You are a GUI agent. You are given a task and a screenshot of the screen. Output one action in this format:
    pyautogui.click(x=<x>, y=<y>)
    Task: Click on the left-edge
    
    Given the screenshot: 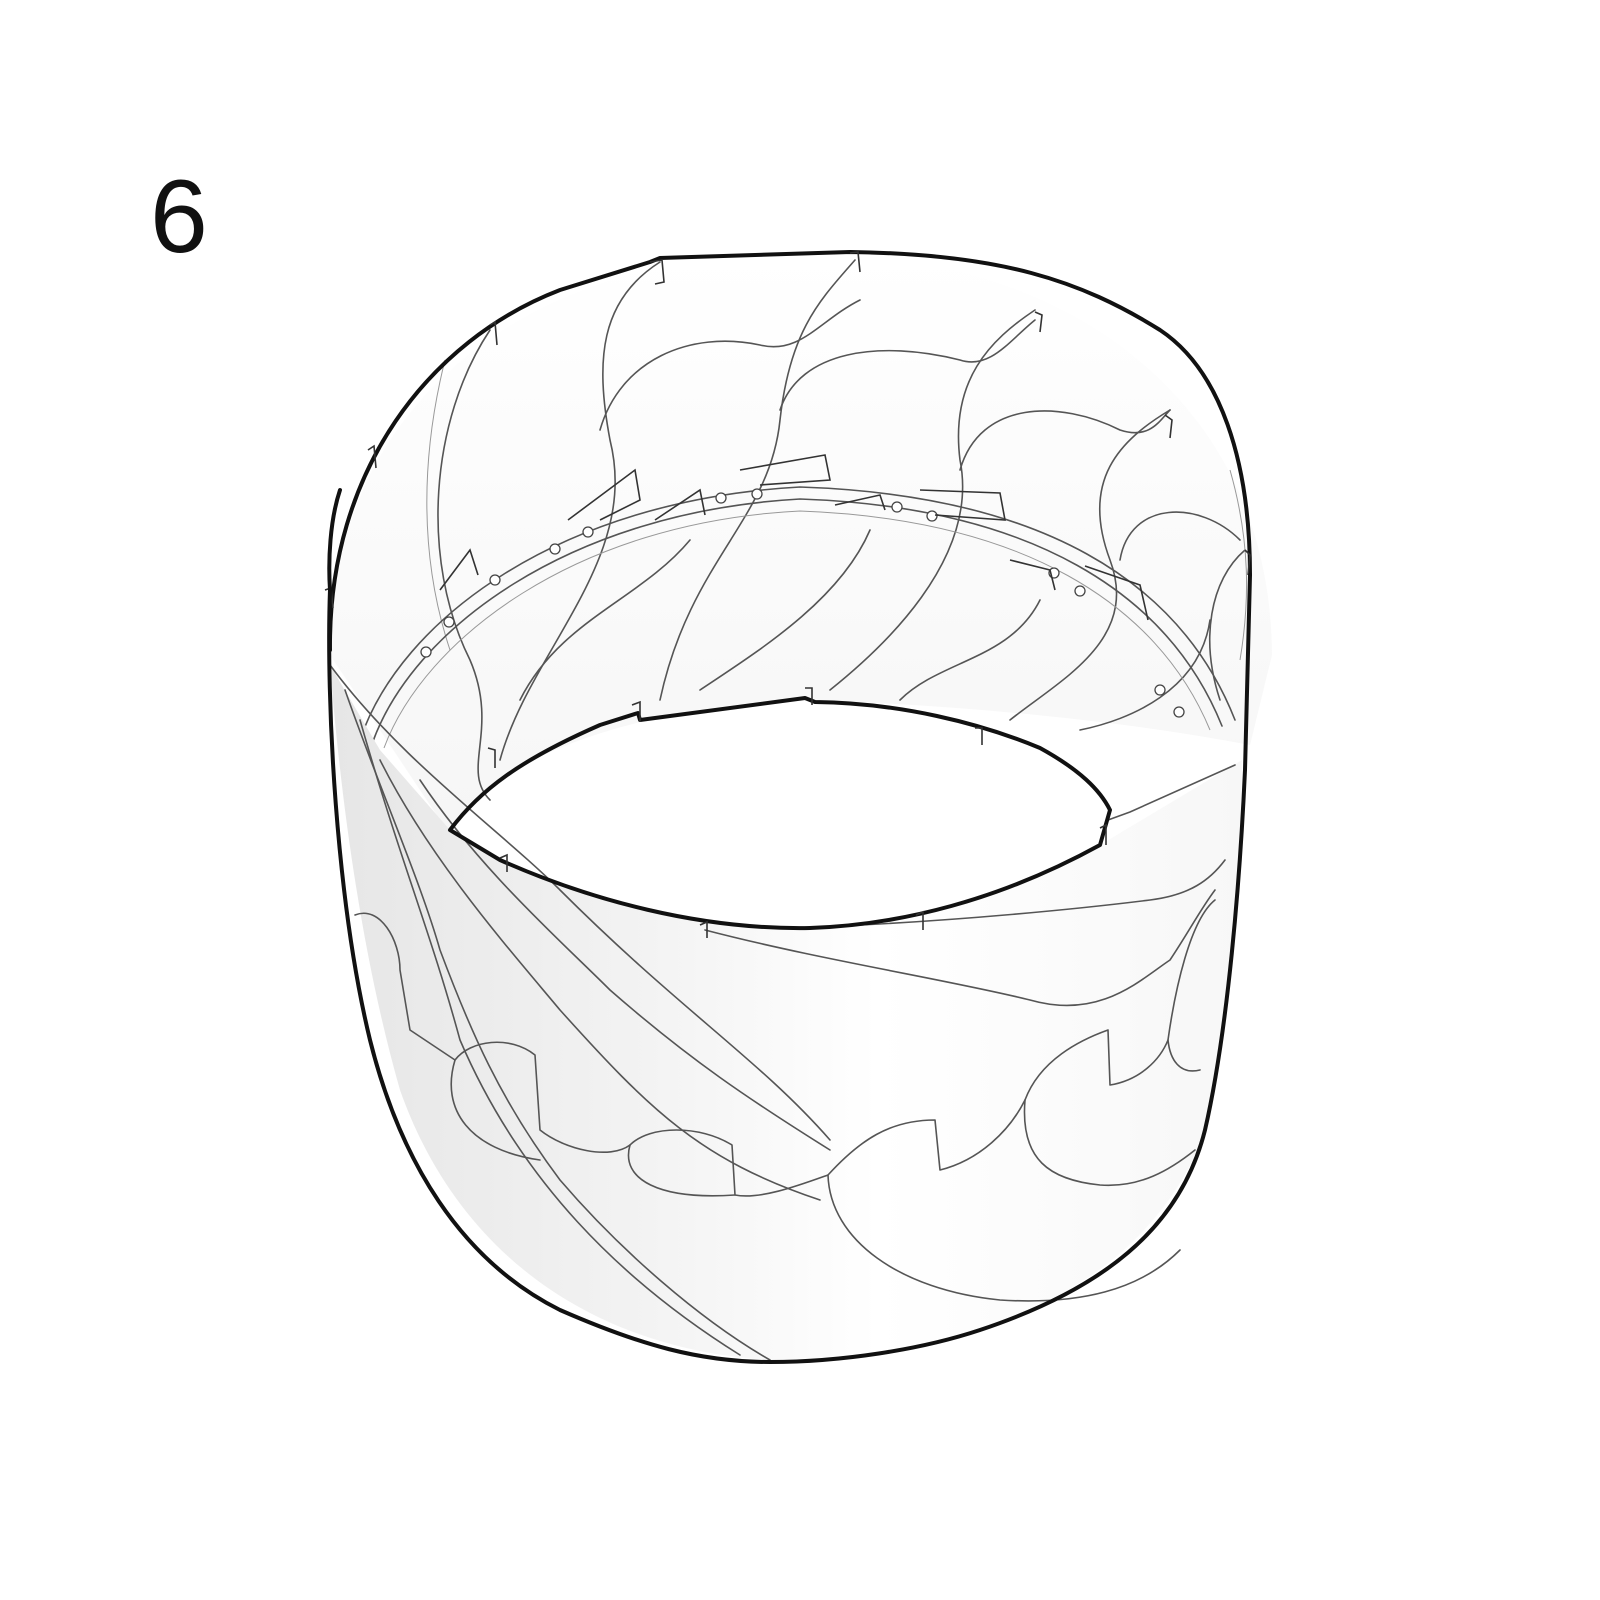 What is the action you would take?
    pyautogui.click(x=334, y=540)
    